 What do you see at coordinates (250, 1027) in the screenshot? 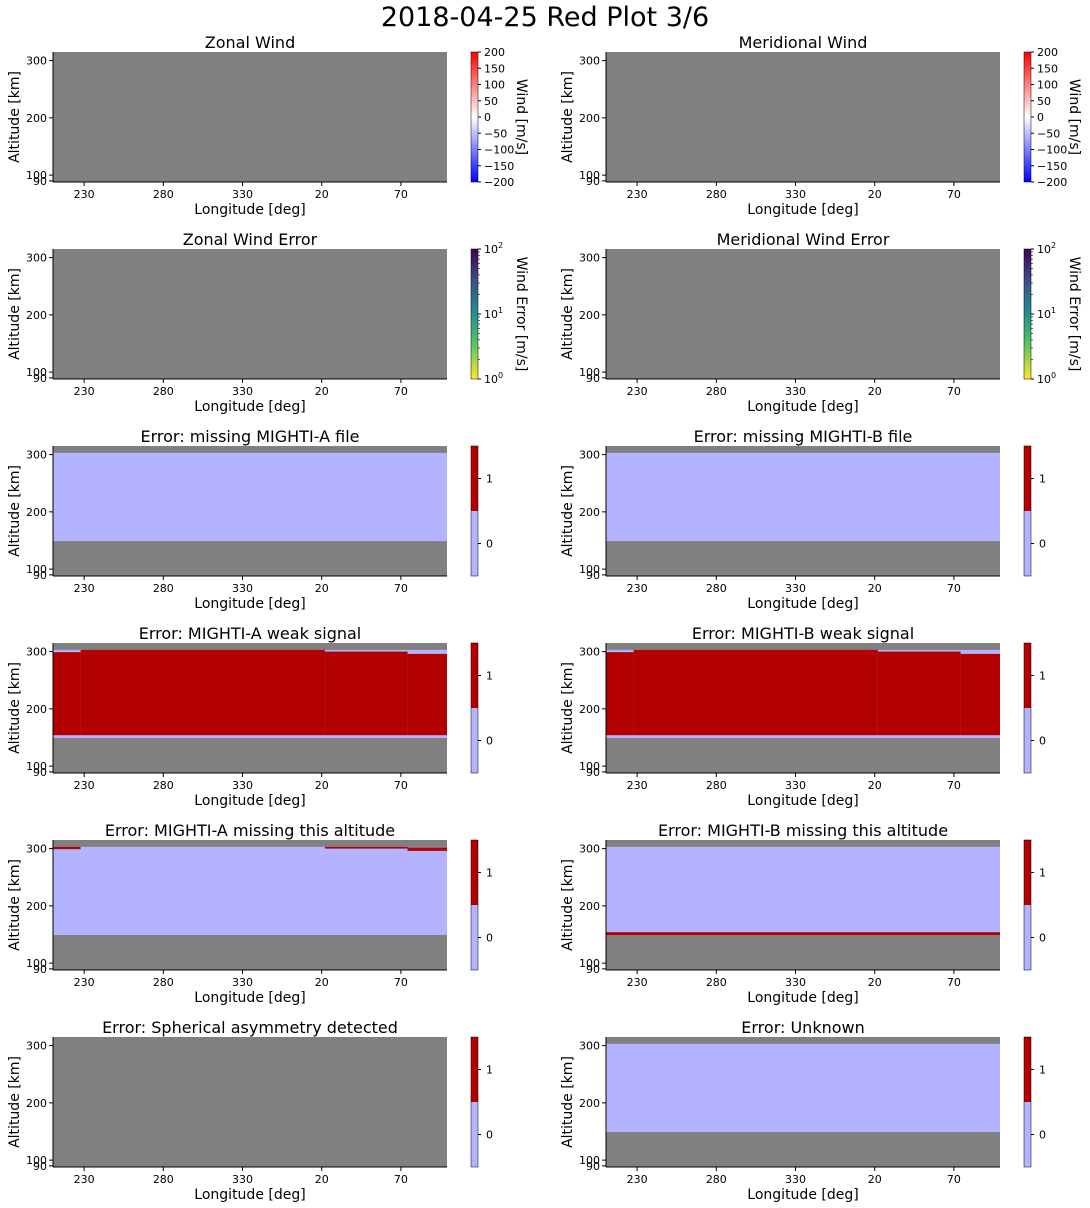
I see `panel-title: Error: Spherical asymmetry detected` at bounding box center [250, 1027].